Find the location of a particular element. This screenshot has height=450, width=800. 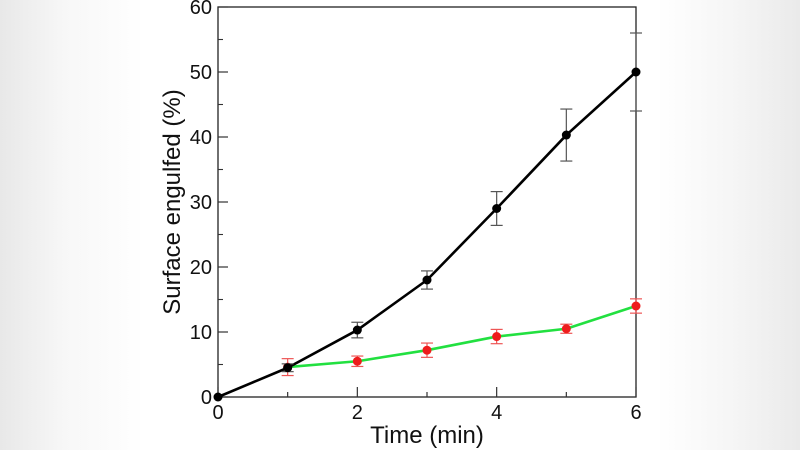

y-tick-label: 20 is located at coordinates (201, 268).